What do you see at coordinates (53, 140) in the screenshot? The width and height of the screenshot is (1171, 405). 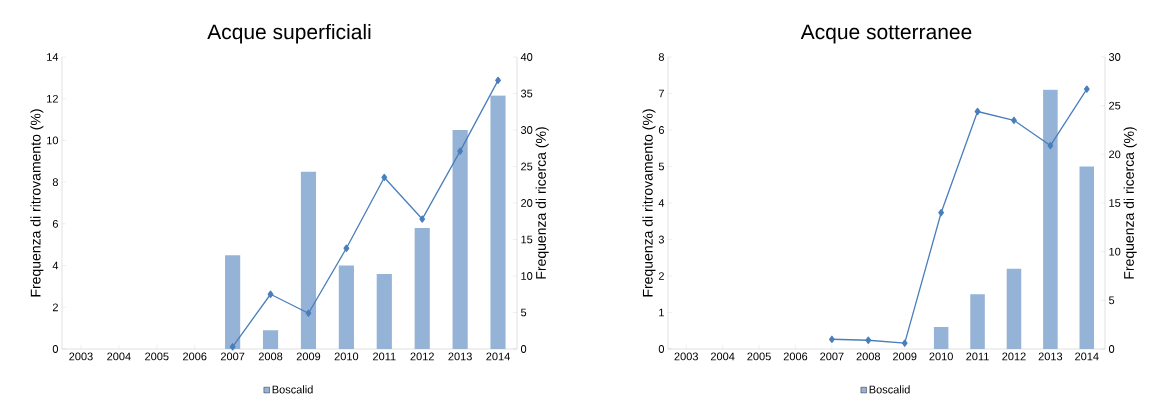 I see `y-tick-label: 10` at bounding box center [53, 140].